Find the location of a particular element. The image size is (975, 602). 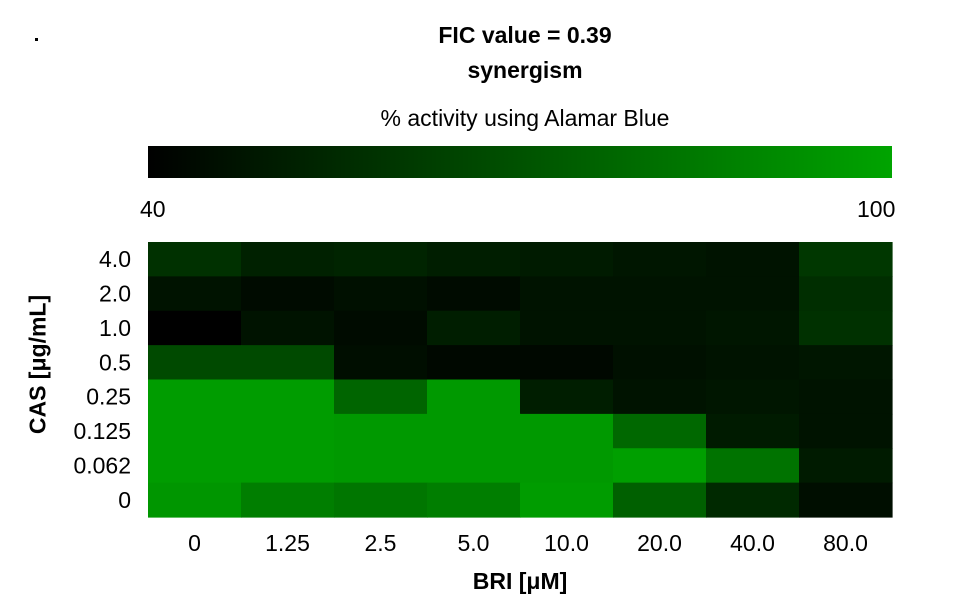

x-tick-label: 2.5 is located at coordinates (381, 543).